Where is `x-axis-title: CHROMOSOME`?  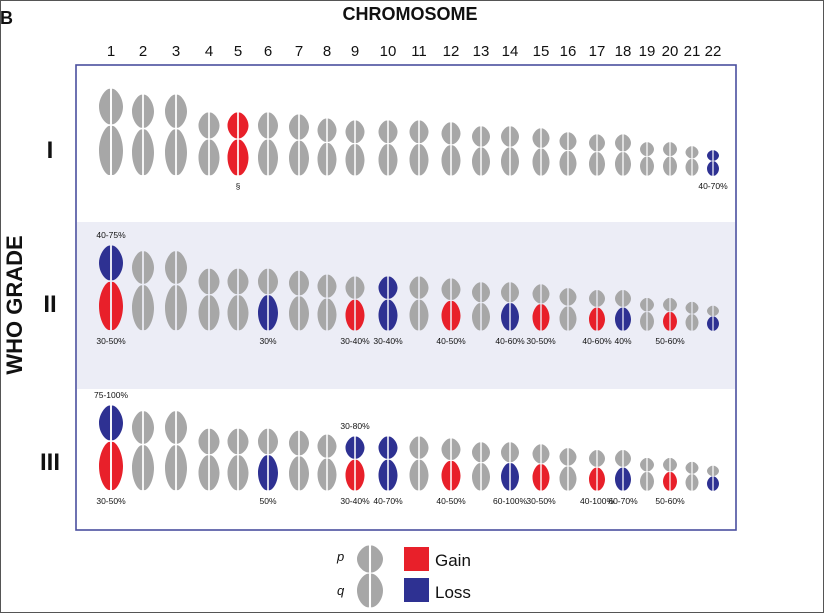 x-axis-title: CHROMOSOME is located at coordinates (410, 14).